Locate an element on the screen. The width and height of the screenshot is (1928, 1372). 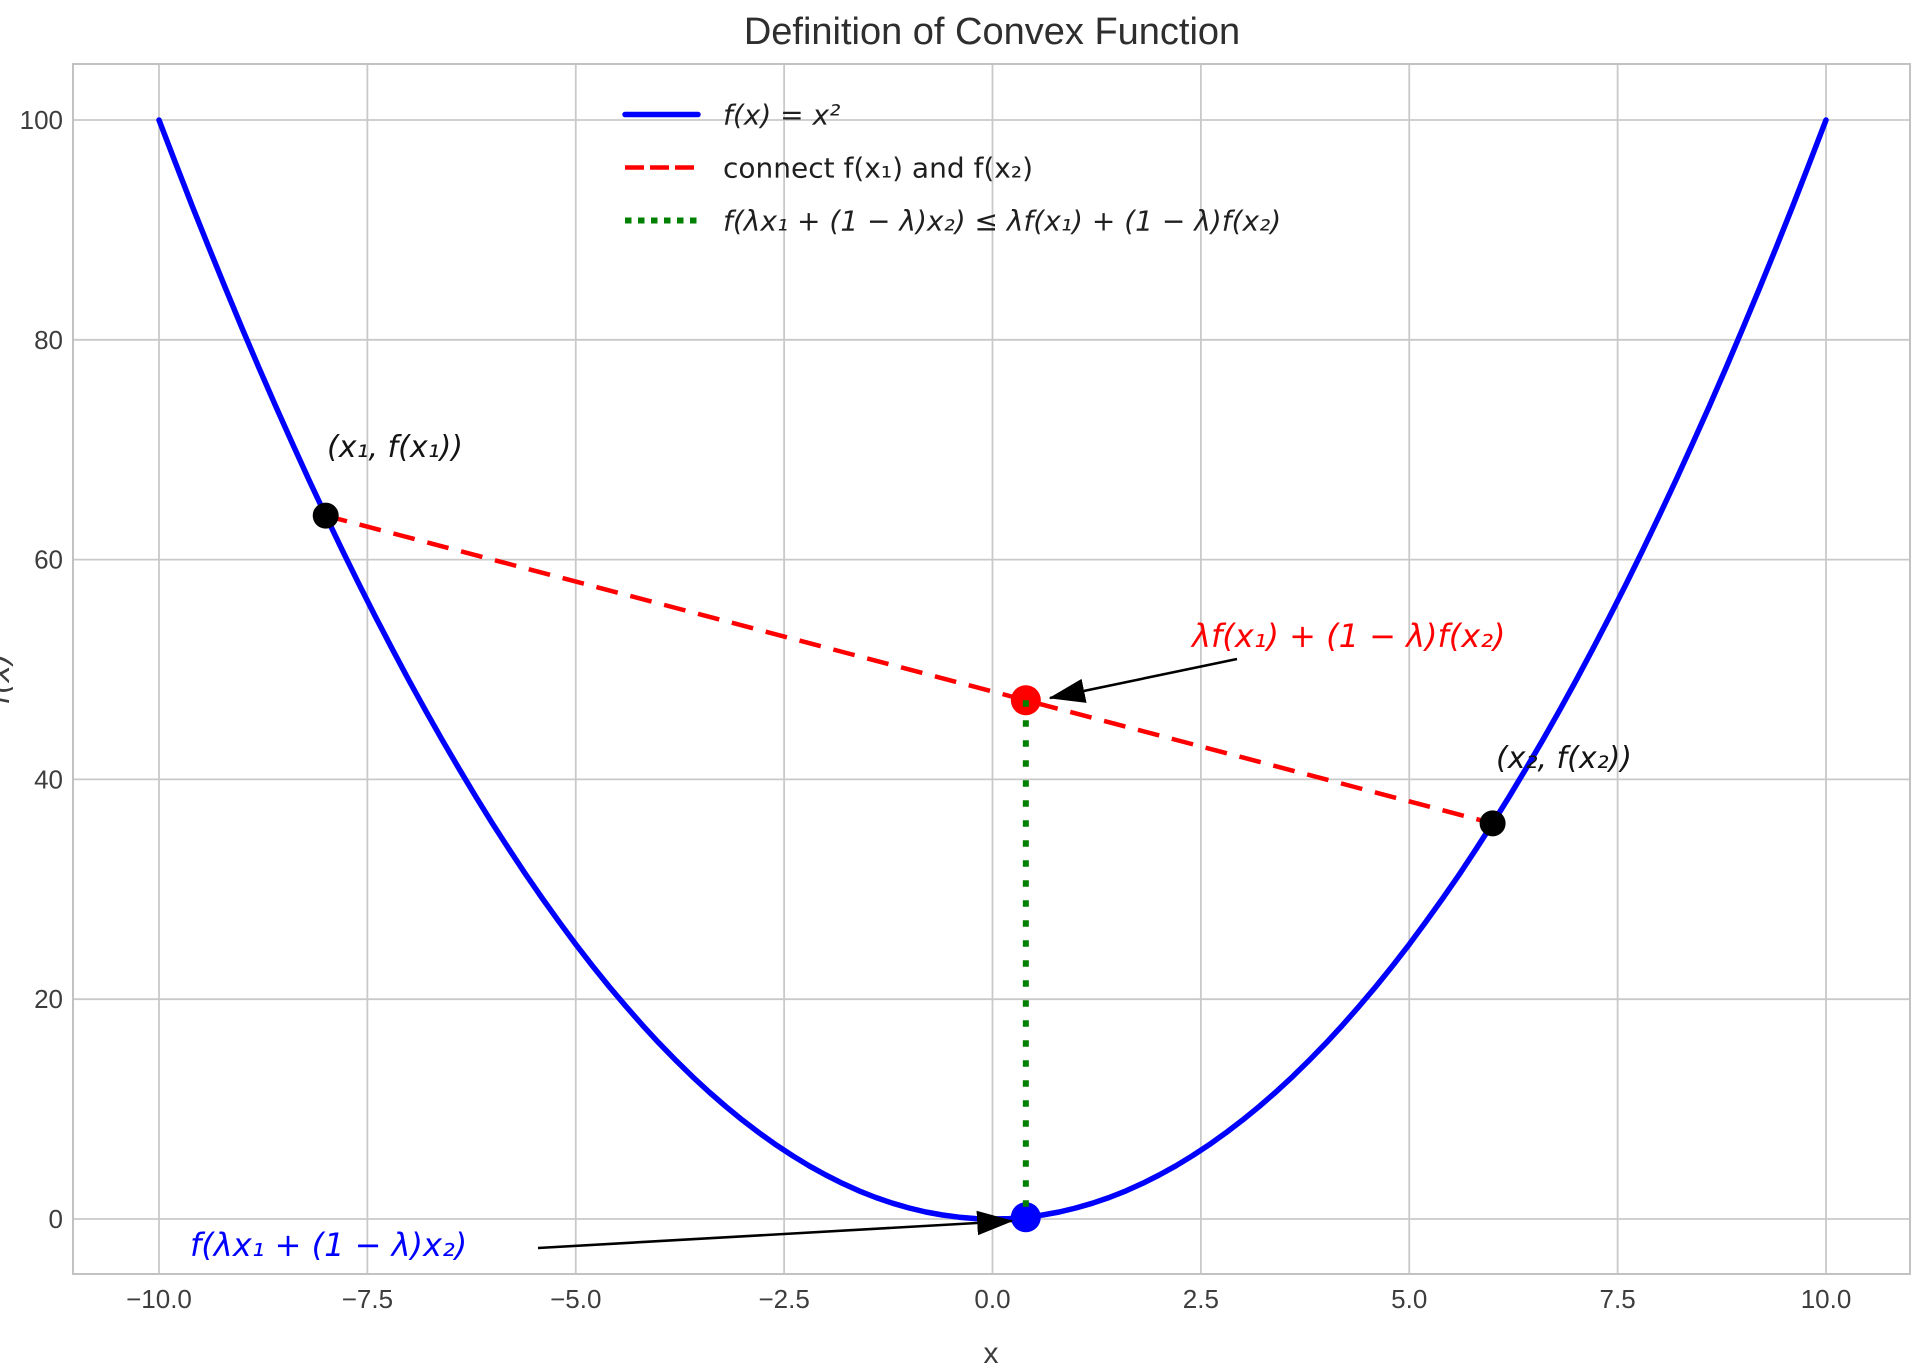
y-tick-label: 40 is located at coordinates (48, 779).